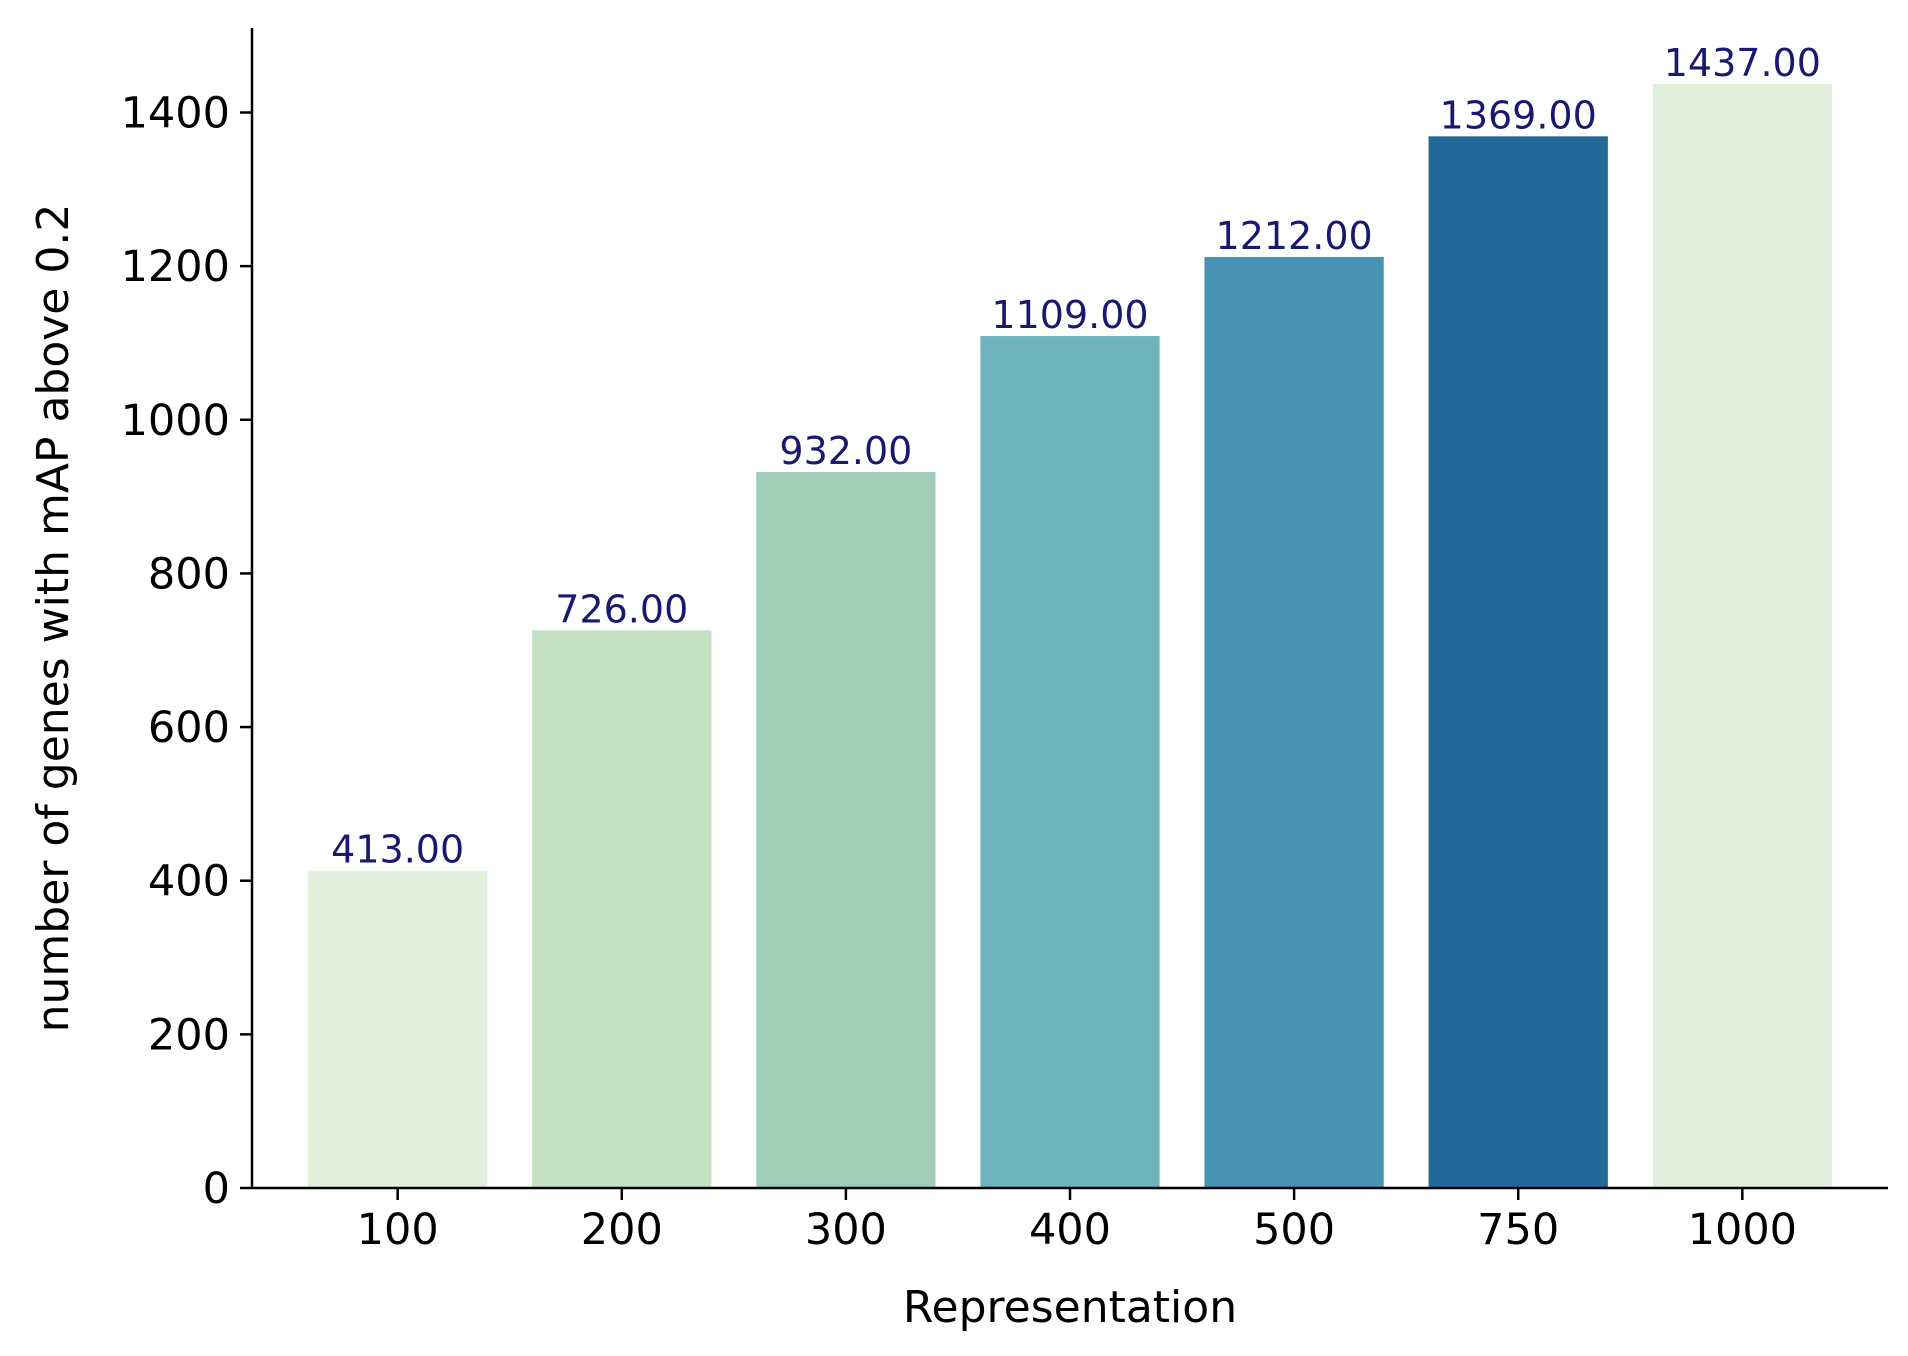 The height and width of the screenshot is (1356, 1908). What do you see at coordinates (397, 850) in the screenshot?
I see `data-label-100: 413.00` at bounding box center [397, 850].